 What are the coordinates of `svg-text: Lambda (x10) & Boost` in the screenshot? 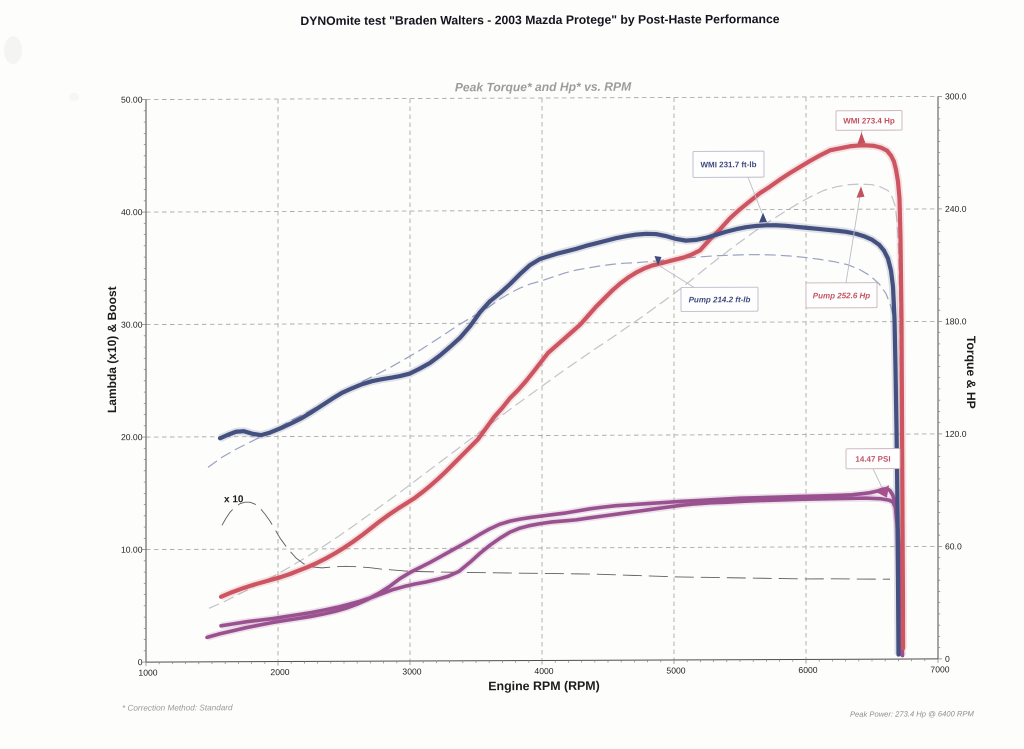 It's located at (112, 349).